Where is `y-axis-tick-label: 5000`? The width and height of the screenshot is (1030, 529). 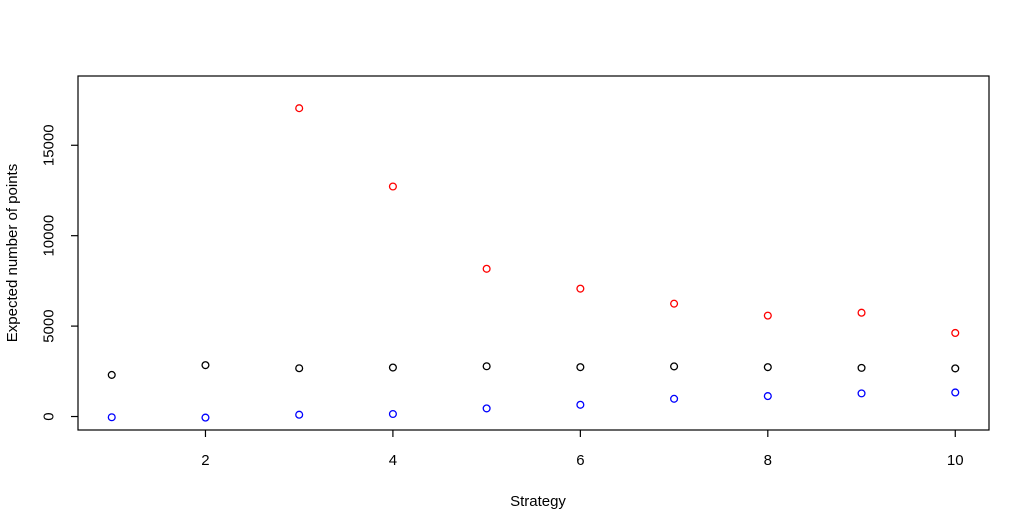 y-axis-tick-label: 5000 is located at coordinates (49, 325).